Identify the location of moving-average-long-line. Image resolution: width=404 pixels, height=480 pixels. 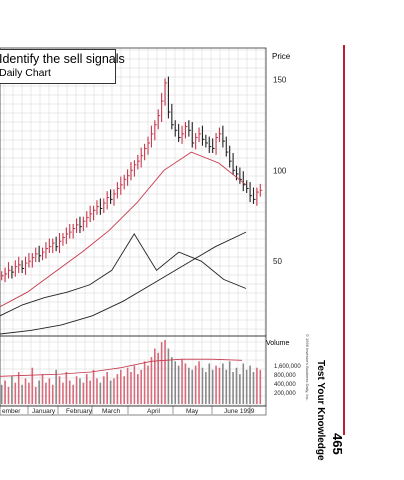
(123, 283).